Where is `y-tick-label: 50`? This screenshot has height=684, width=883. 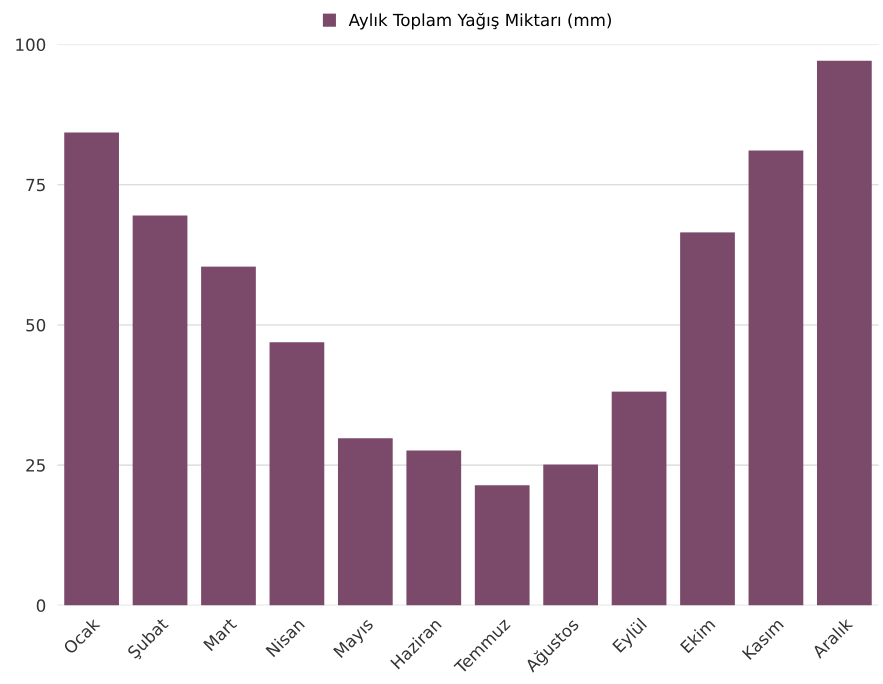
y-tick-label: 50 is located at coordinates (36, 325).